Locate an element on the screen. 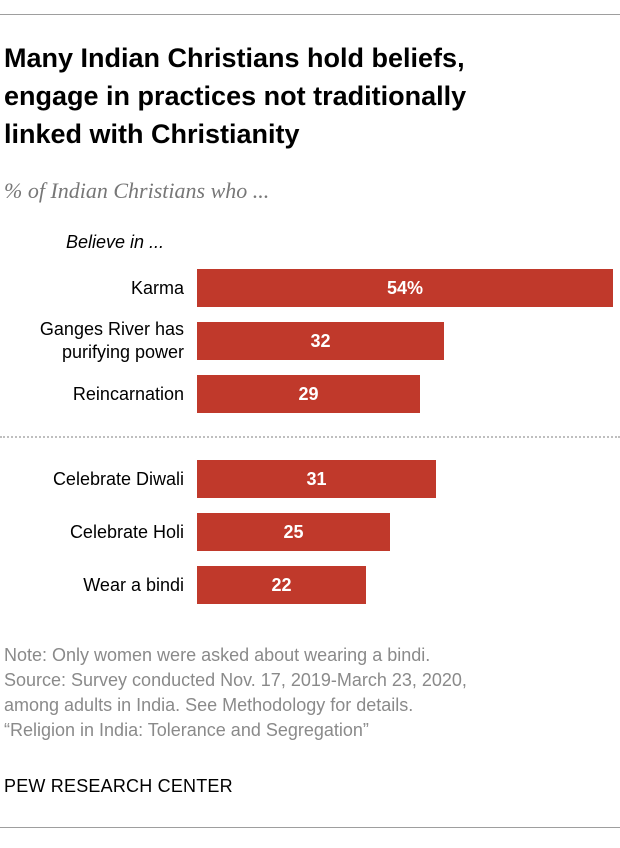  category-label-line: Celebrate Holi is located at coordinates (126, 531).